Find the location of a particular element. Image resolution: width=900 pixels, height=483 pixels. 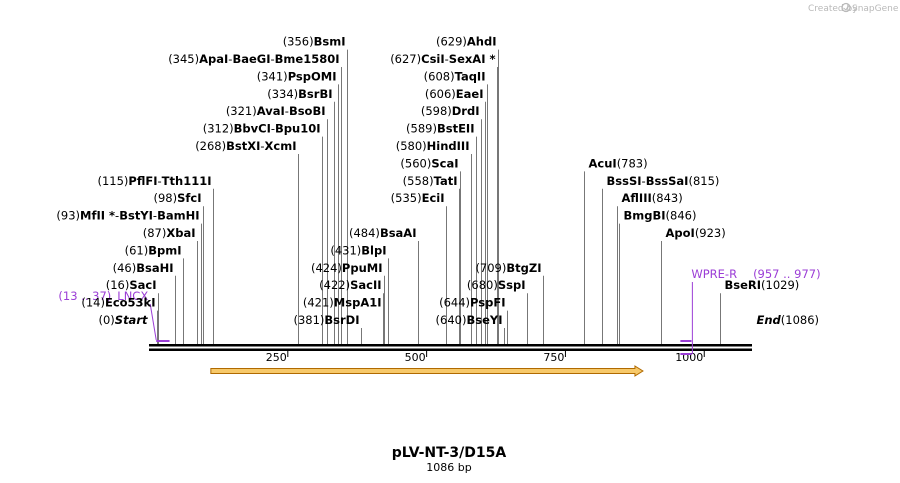

backbone is located at coordinates (450, 347).